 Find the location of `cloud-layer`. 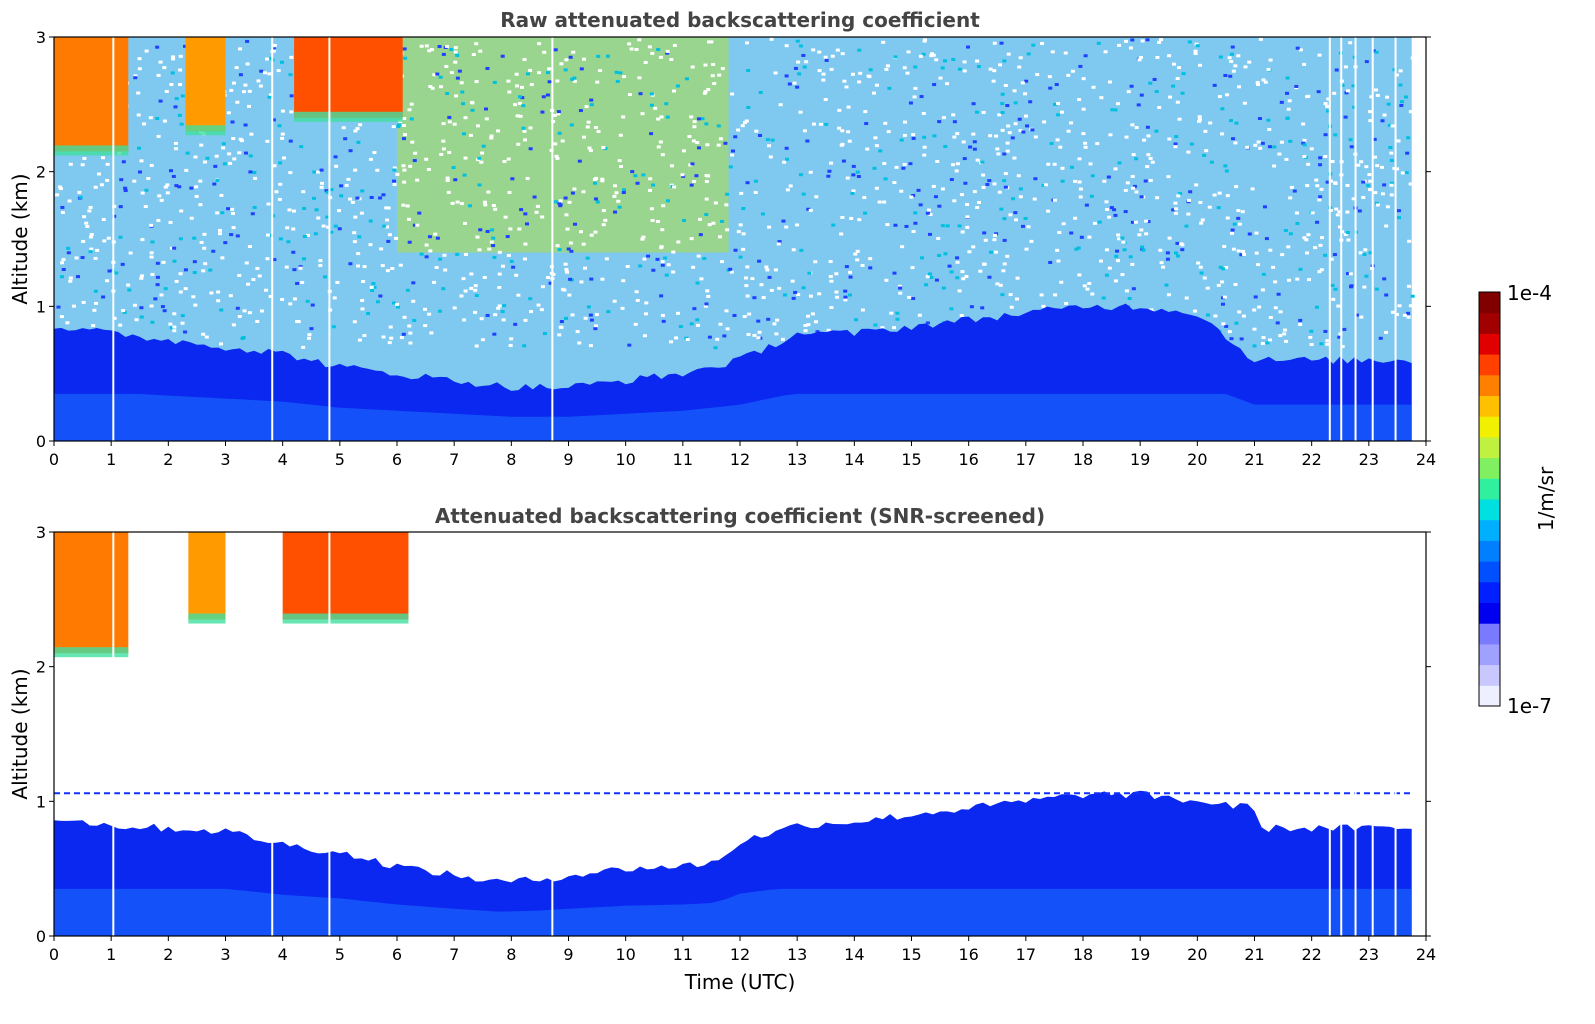

cloud-layer is located at coordinates (207, 576).